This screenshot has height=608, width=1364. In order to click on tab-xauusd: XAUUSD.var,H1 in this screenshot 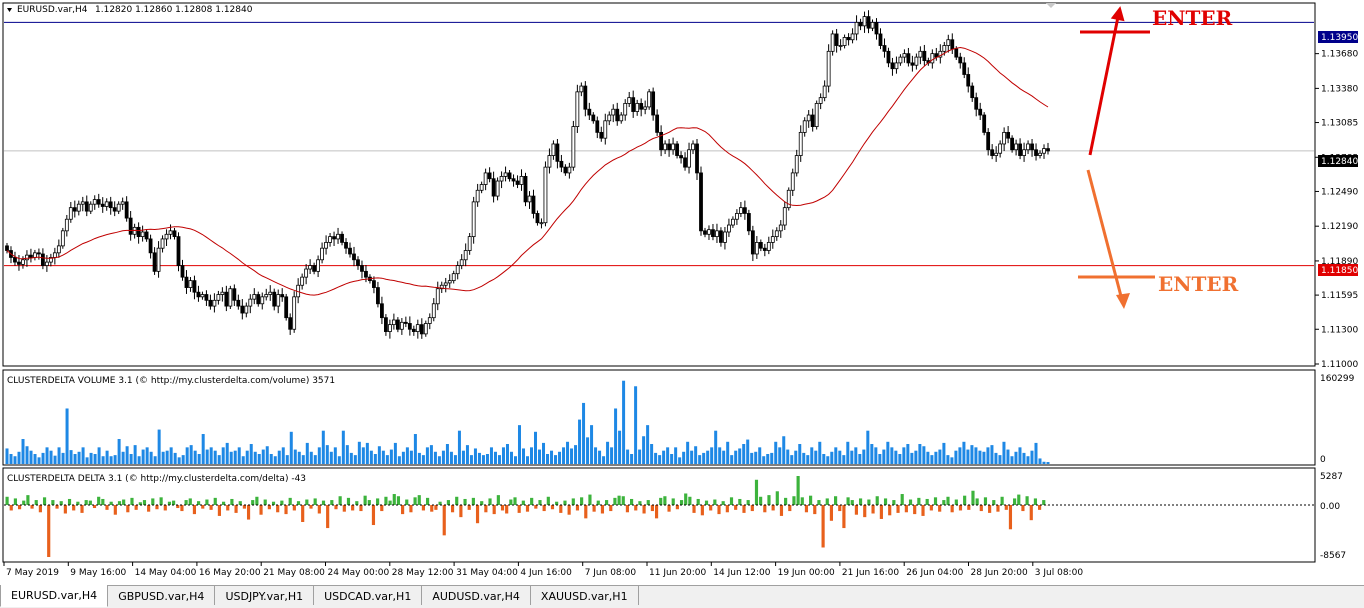, I will do `click(585, 595)`.